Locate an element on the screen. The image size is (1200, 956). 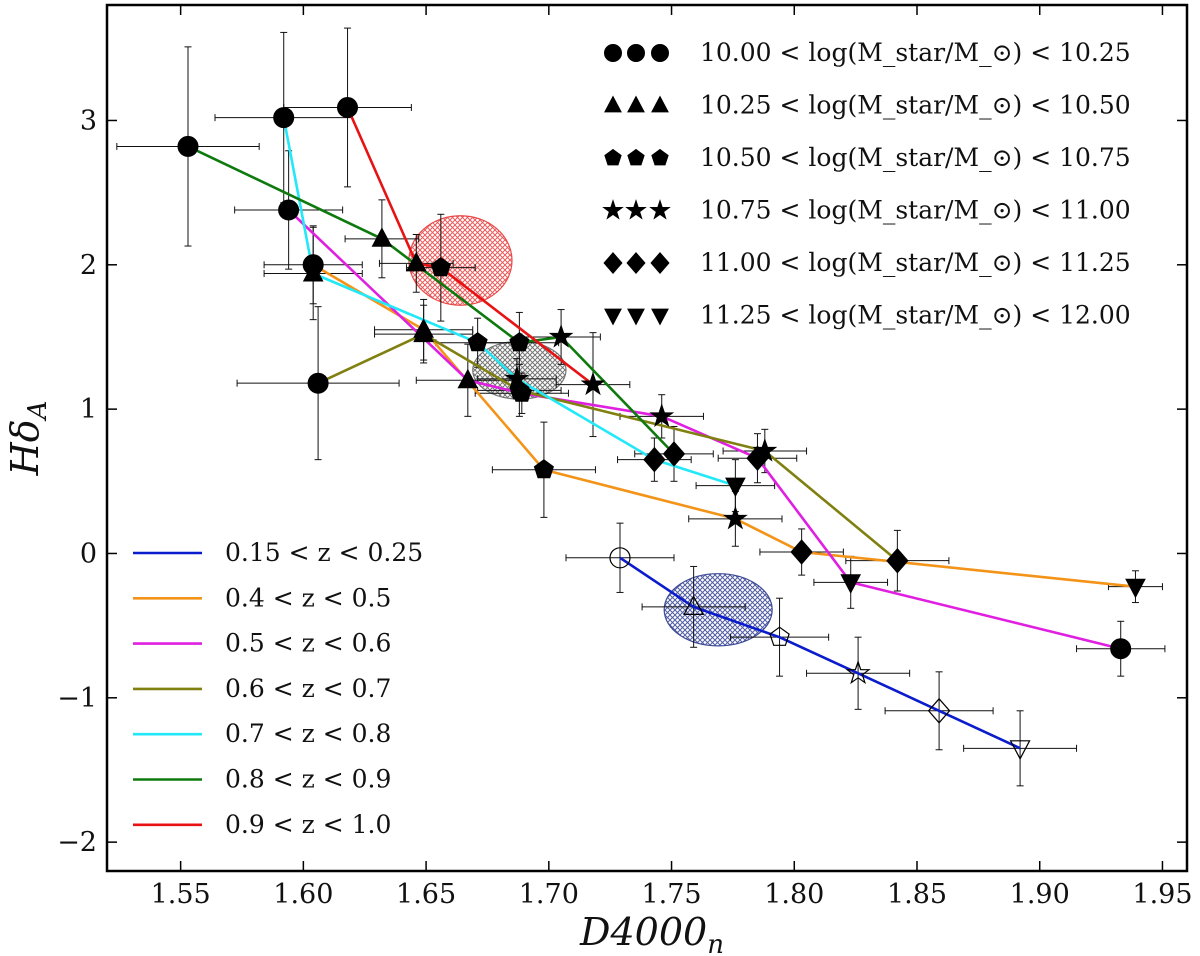
x-tick-labels: 1.55 1.60 1.65 1.70 1.75 1.80 1.85 1.90 1.95 is located at coordinates (672, 894).